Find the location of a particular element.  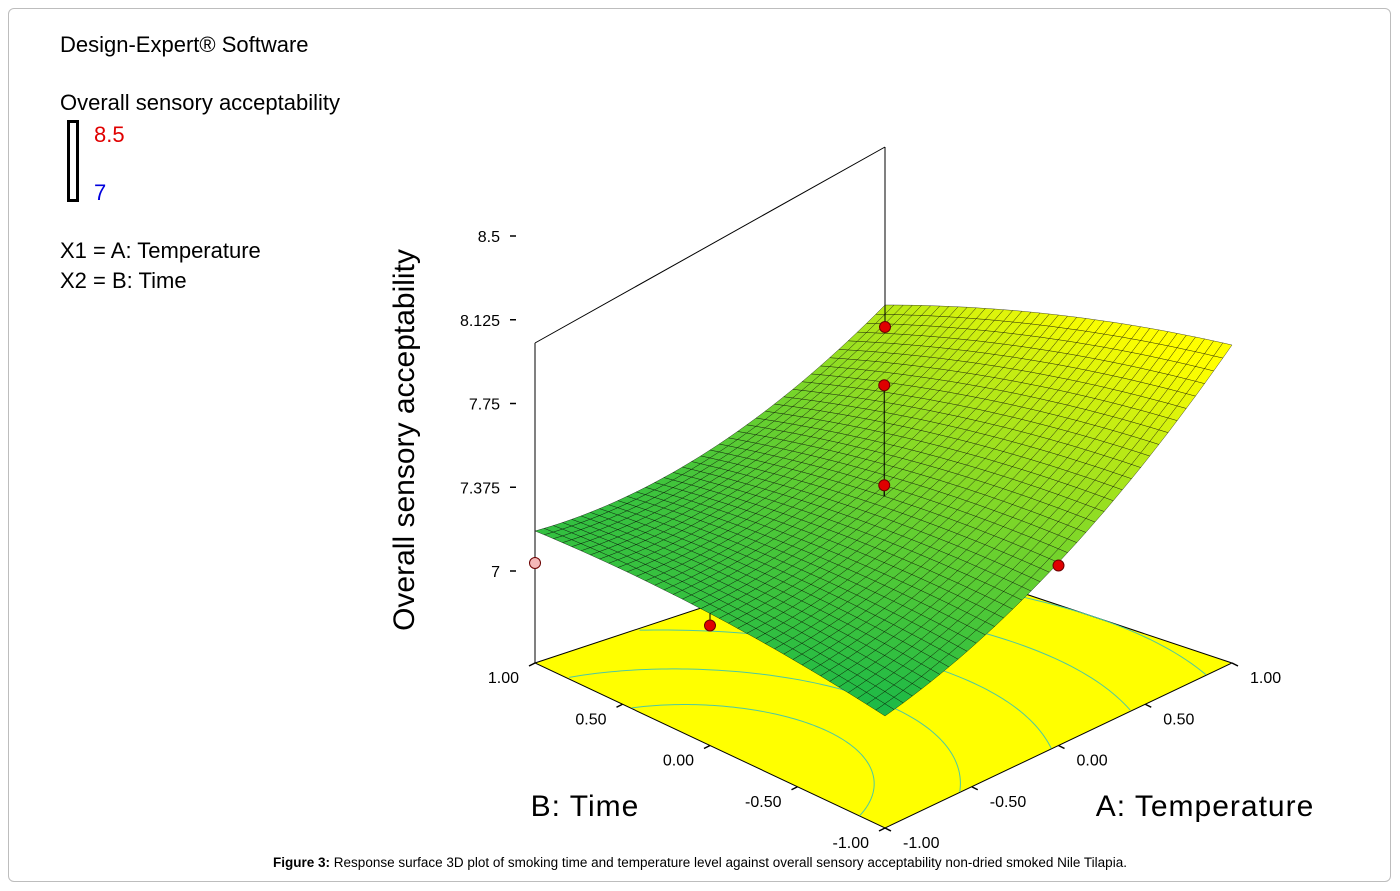

y-axis-ticks: -1.00 -0.50 0.00 0.50 1.00 is located at coordinates (687, 757).